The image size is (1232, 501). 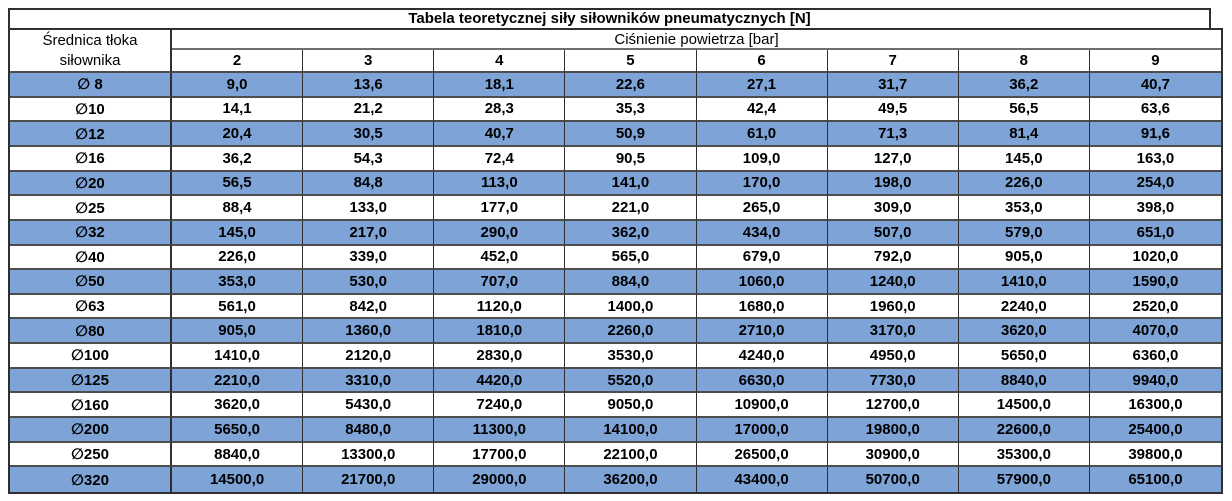 What do you see at coordinates (762, 258) in the screenshot?
I see `force-cell: 679,0` at bounding box center [762, 258].